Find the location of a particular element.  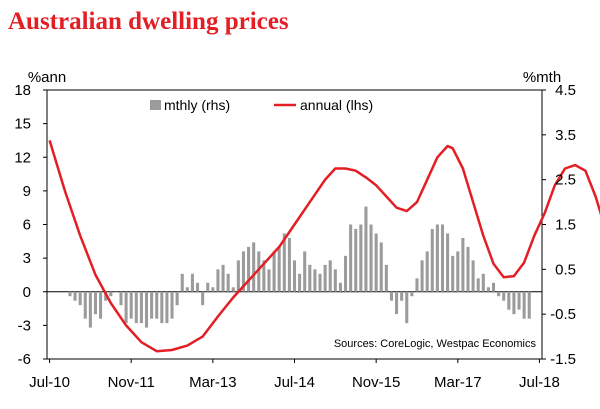

right-axis-label: %mth is located at coordinates (542, 77).